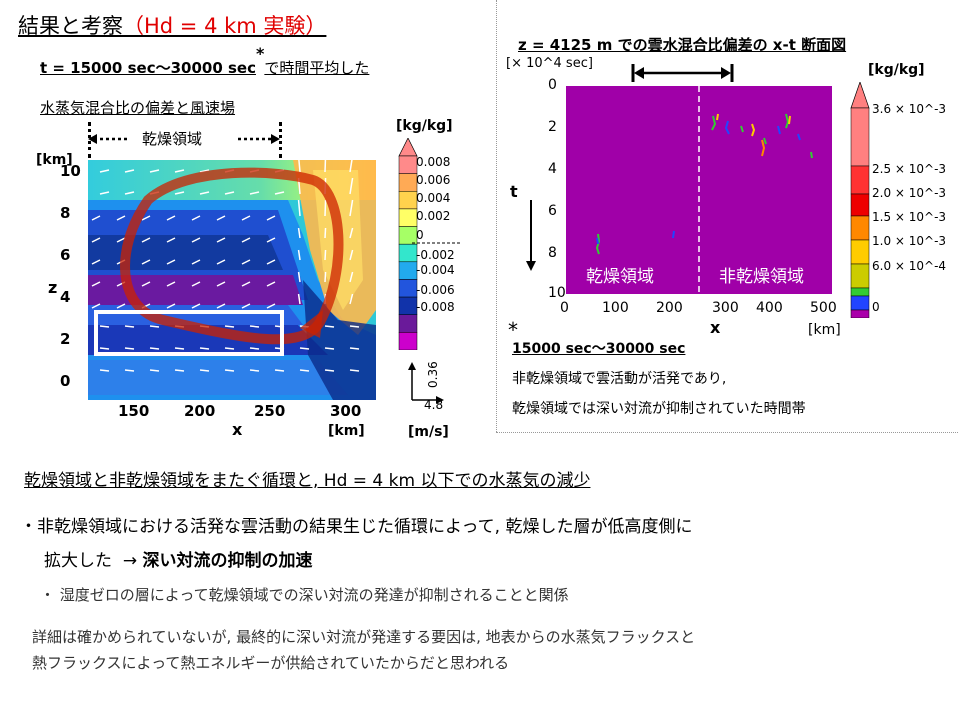 The image size is (960, 720). Describe the element at coordinates (70, 171) in the screenshot. I see `left-y-tick: 10` at that location.